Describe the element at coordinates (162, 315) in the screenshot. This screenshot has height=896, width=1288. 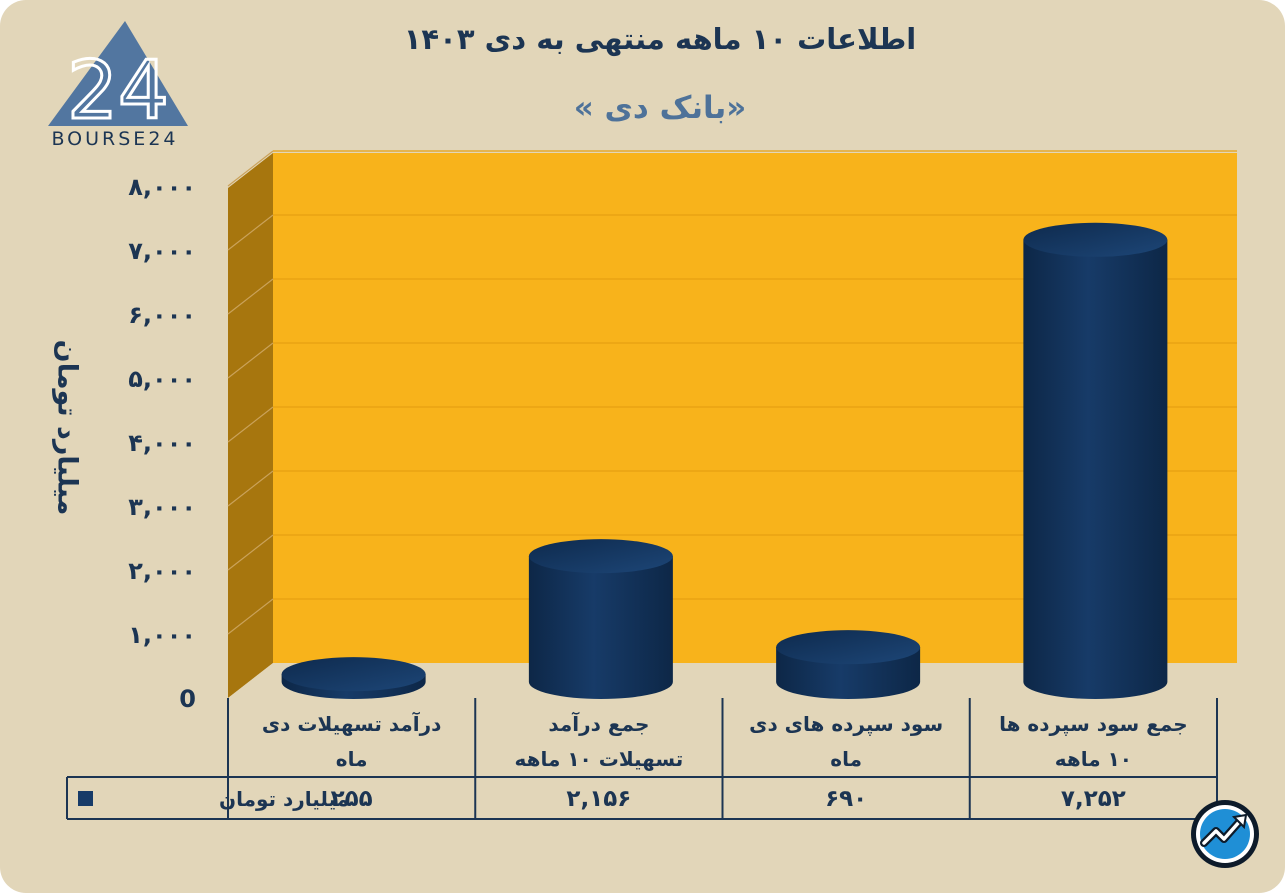
I see `y-tick-label: ۶,۰۰۰` at that location.